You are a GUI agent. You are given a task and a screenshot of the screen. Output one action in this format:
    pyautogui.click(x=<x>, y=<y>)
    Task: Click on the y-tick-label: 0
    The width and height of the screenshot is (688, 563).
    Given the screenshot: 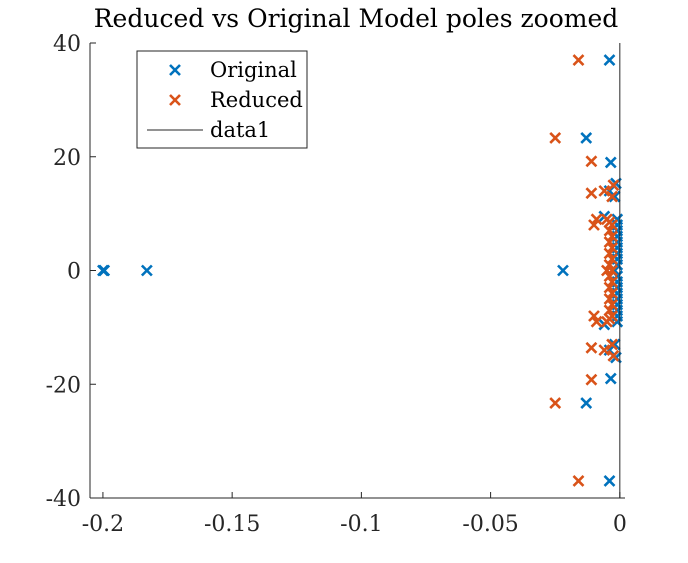 What is the action you would take?
    pyautogui.click(x=74, y=272)
    